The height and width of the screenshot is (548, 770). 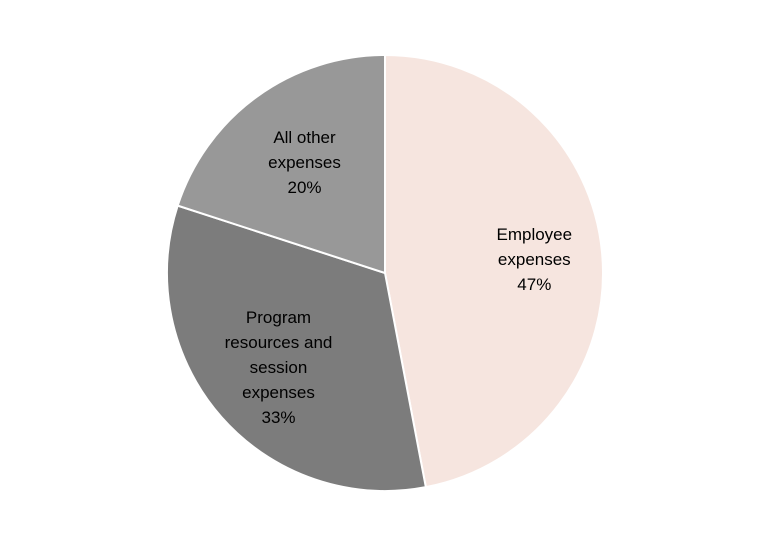 I want to click on slice-label-2: Program resources and session expenses 33%, so click(x=279, y=367).